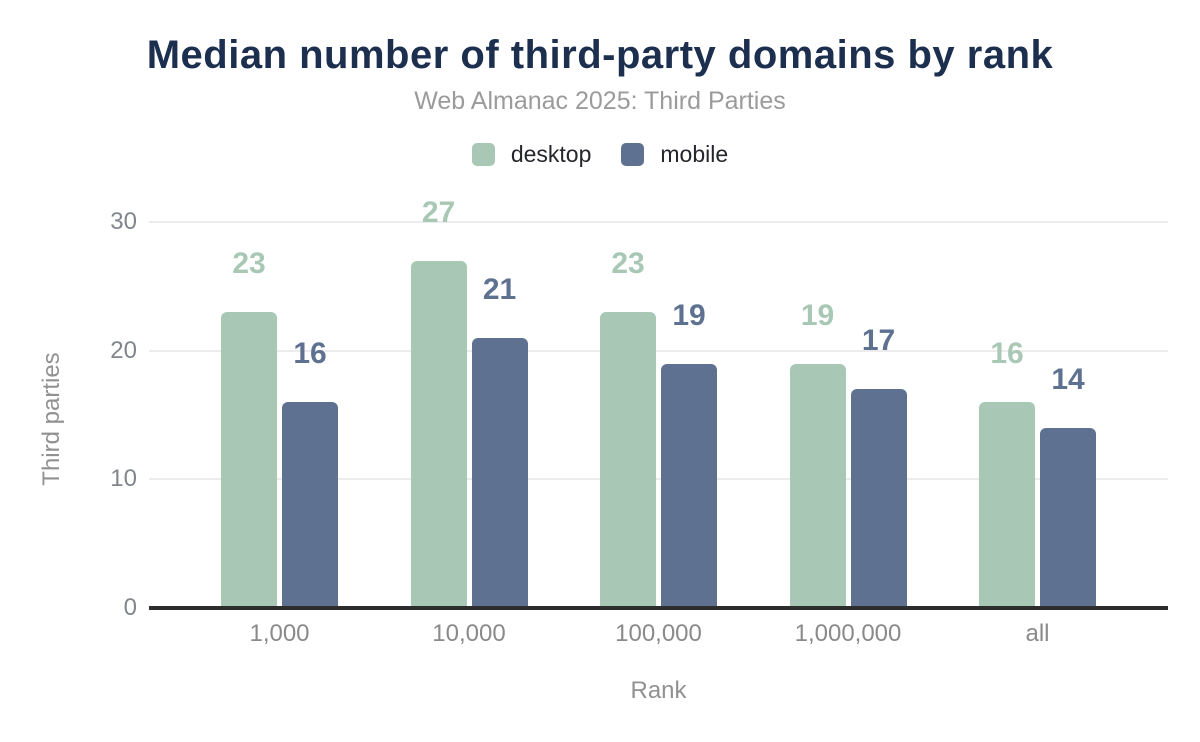 Image resolution: width=1200 pixels, height=742 pixels. I want to click on y-tick-label: 30, so click(123, 221).